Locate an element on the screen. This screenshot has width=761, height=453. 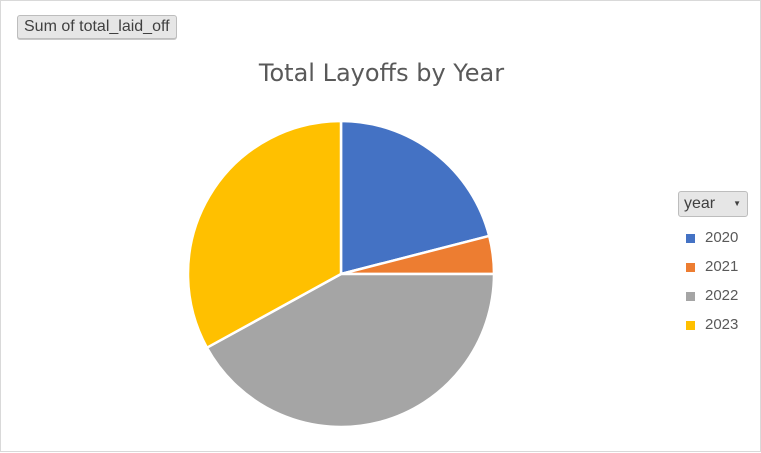
chevron-down-icon: ▼ is located at coordinates (737, 203).